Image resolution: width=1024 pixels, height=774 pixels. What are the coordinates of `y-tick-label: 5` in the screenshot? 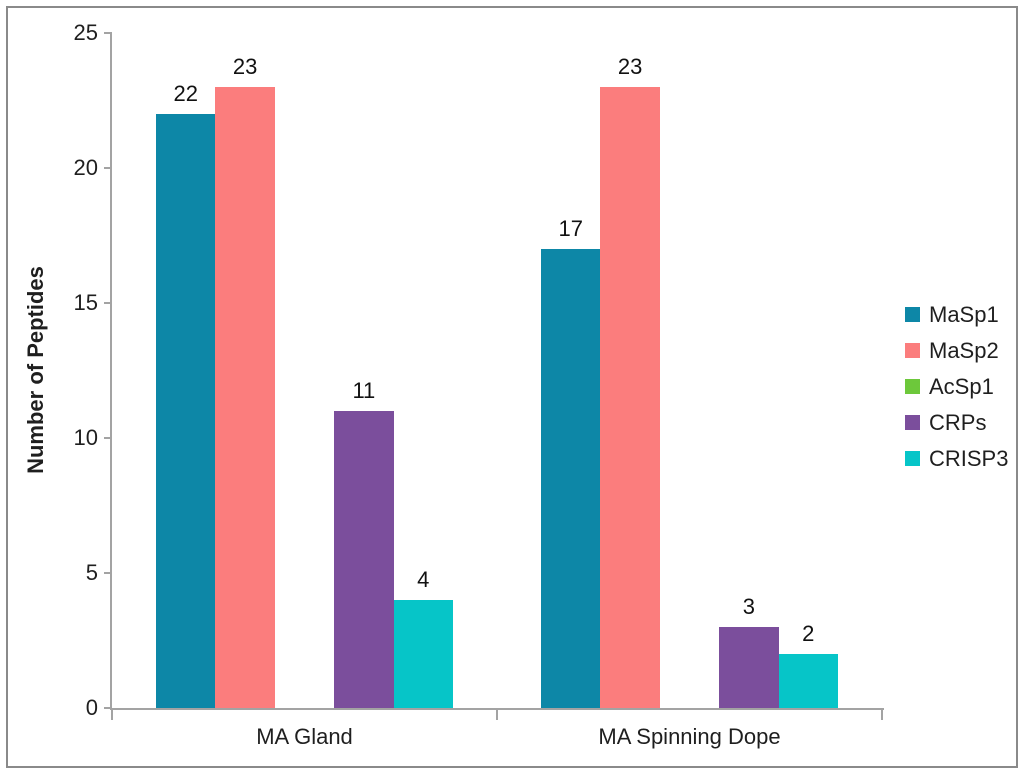 It's located at (91, 572).